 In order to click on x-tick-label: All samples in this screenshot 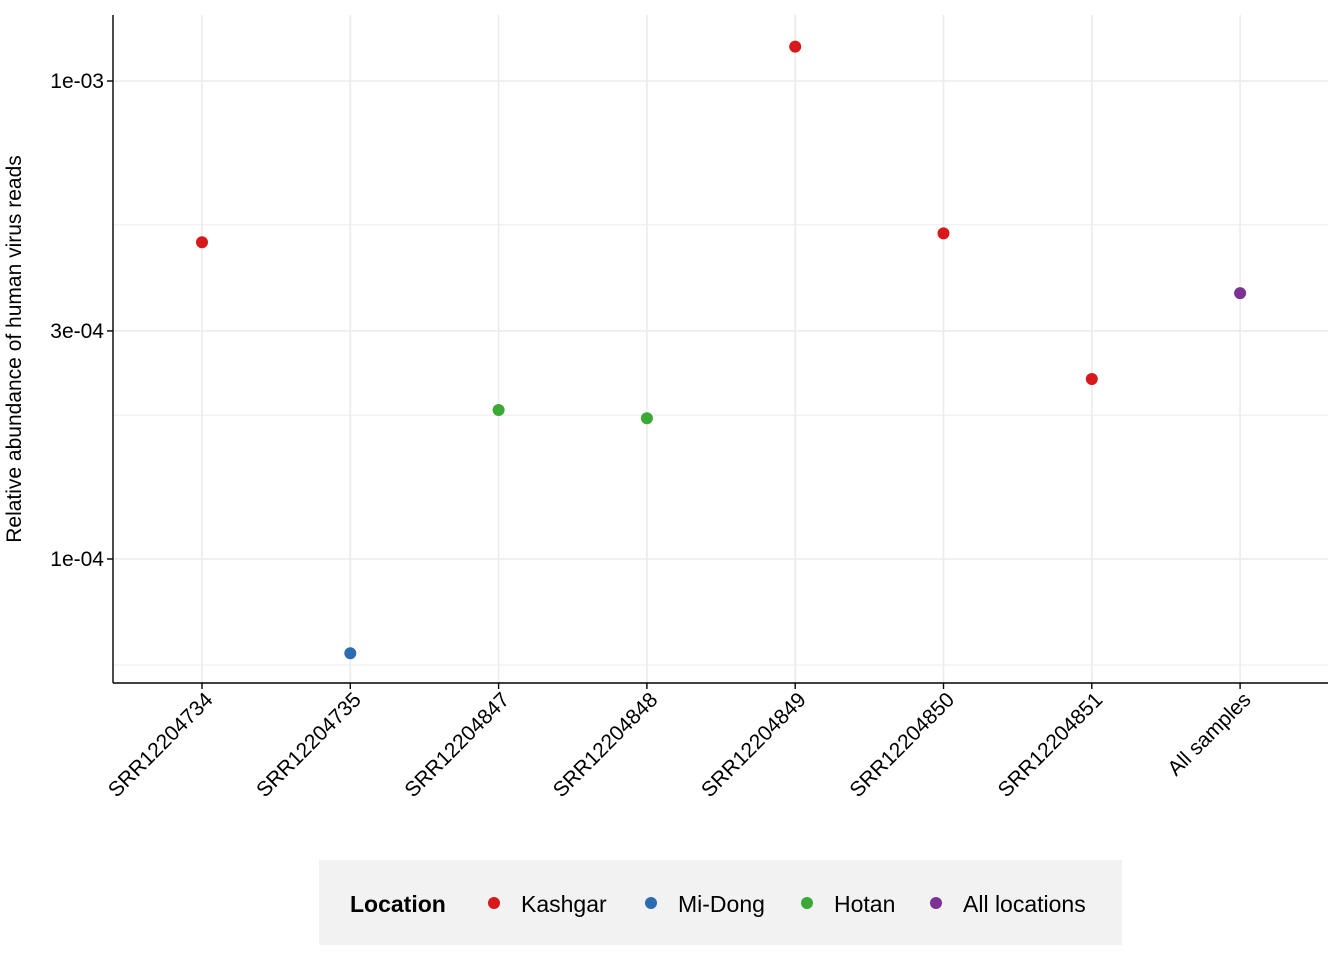, I will do `click(1209, 734)`.